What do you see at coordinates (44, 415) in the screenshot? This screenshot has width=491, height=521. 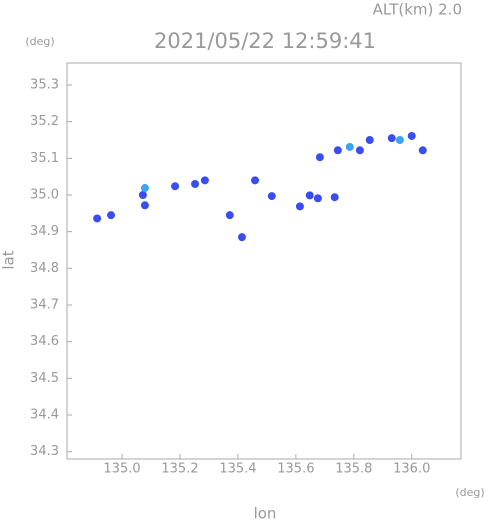 I see `y-tick-label: 34.4` at bounding box center [44, 415].